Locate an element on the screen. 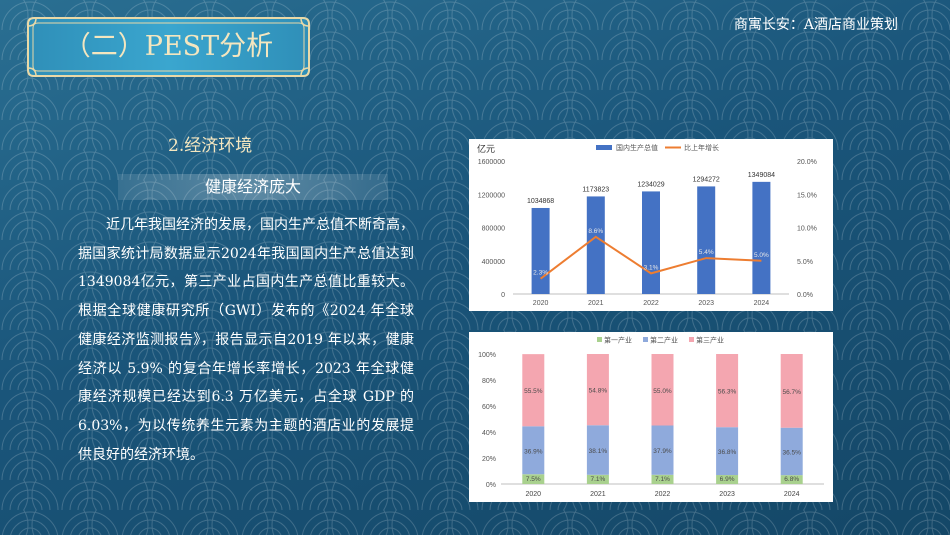 The height and width of the screenshot is (535, 950). right-tick-label: 15.0% is located at coordinates (807, 195).